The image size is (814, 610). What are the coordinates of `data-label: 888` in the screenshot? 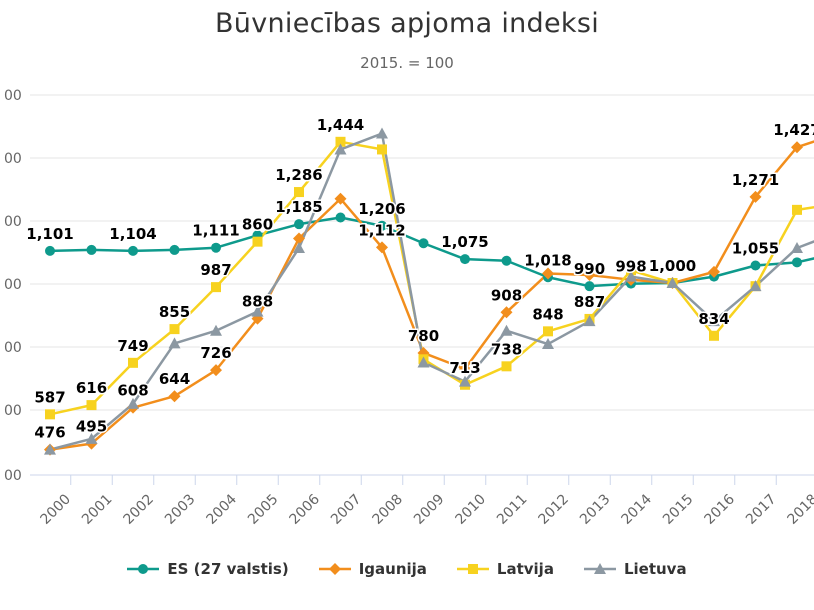 It's located at (257, 302).